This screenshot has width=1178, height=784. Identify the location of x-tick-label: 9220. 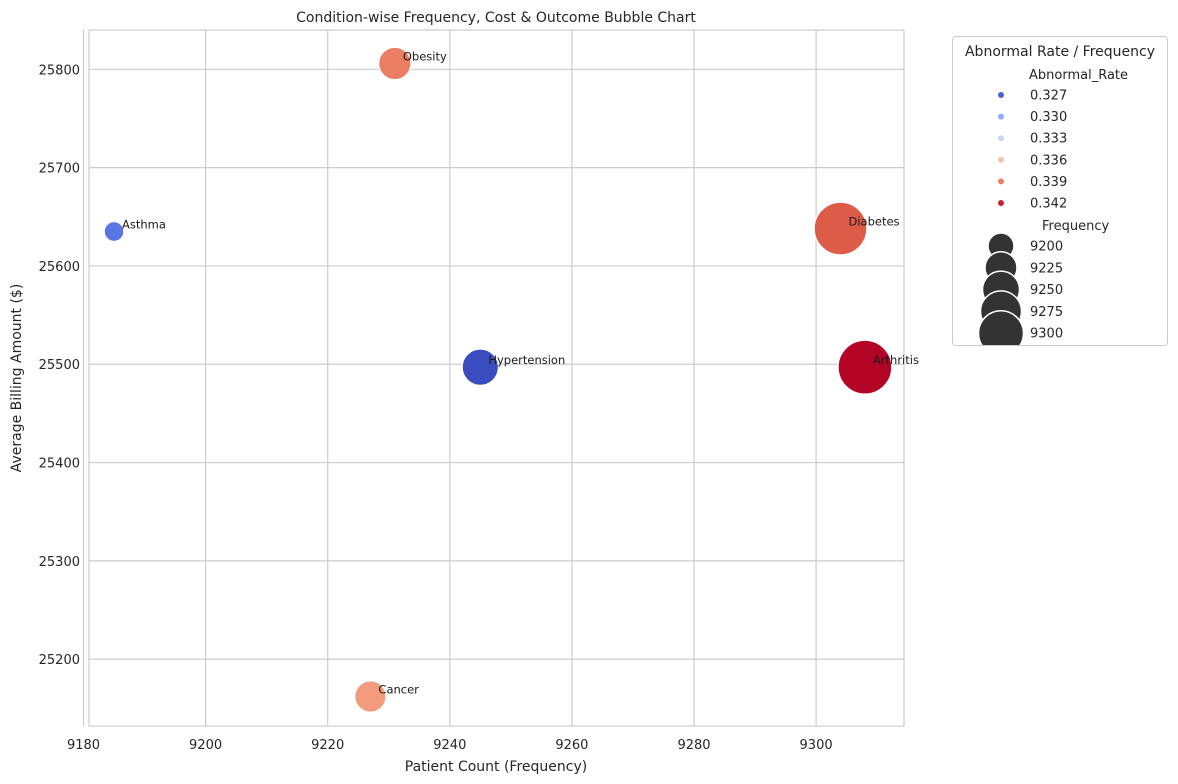
(327, 745).